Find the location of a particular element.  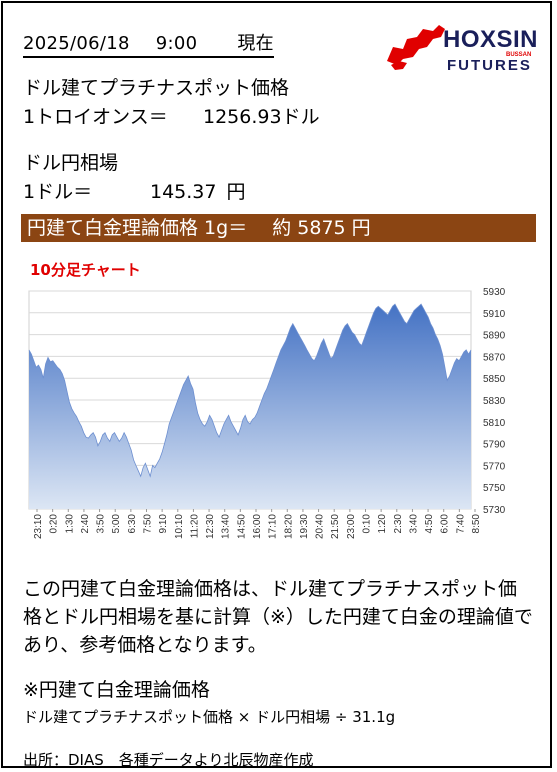

platinum-unit-label: 1トロイオンス＝ is located at coordinates (95, 117).